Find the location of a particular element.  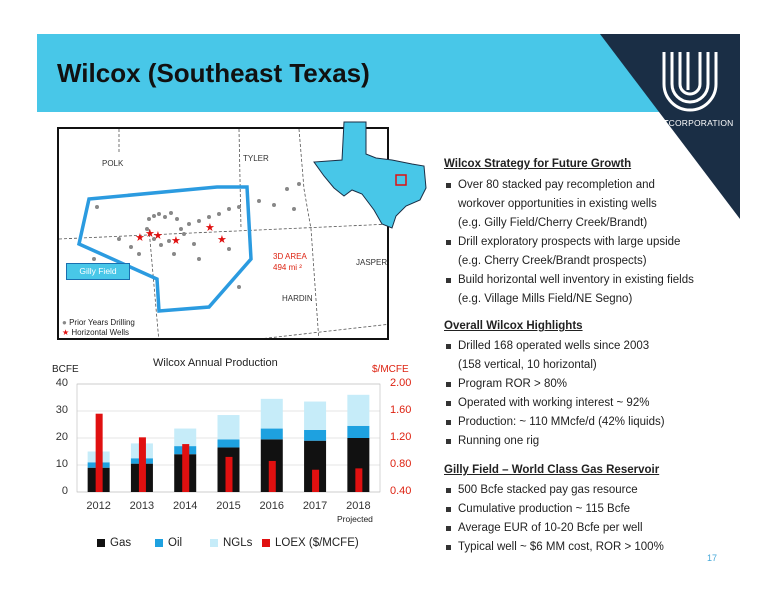

gilly-item: Cumulative production ~ 115 Bcfe is located at coordinates (537, 509).